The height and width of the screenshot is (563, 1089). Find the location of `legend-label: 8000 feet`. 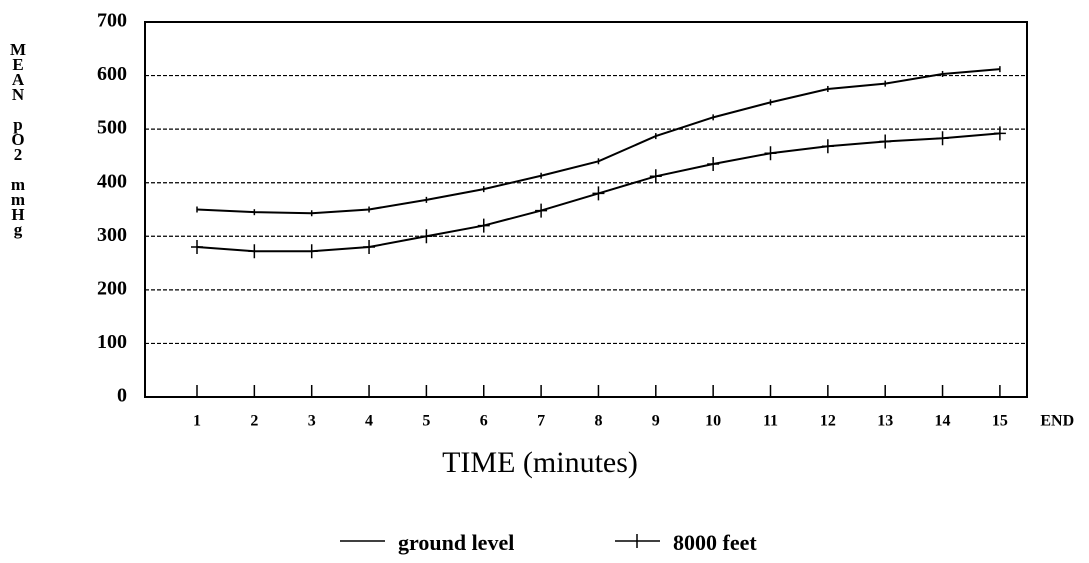

legend-label: 8000 feet is located at coordinates (715, 542).